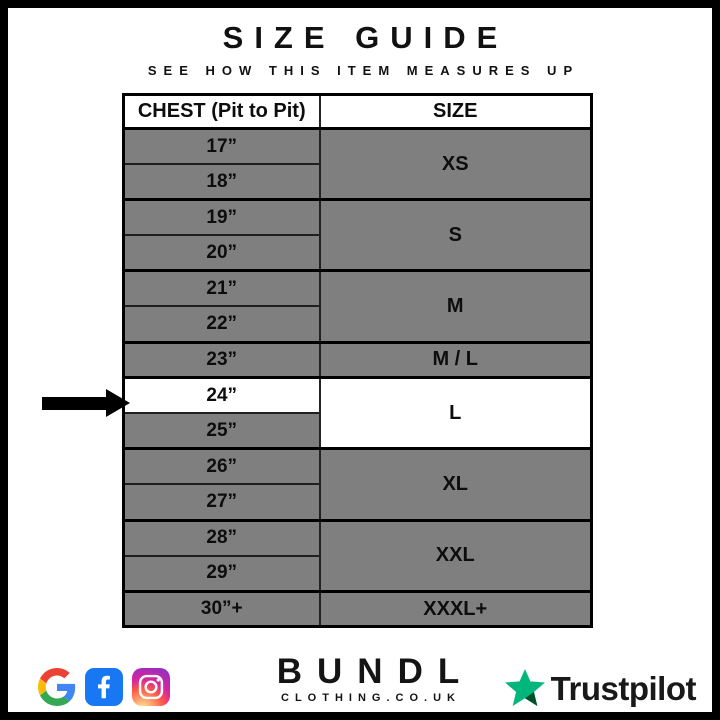  What do you see at coordinates (363, 70) in the screenshot?
I see `page-subtitle: SEE HOW THIS ITEM MEASURES UP` at bounding box center [363, 70].